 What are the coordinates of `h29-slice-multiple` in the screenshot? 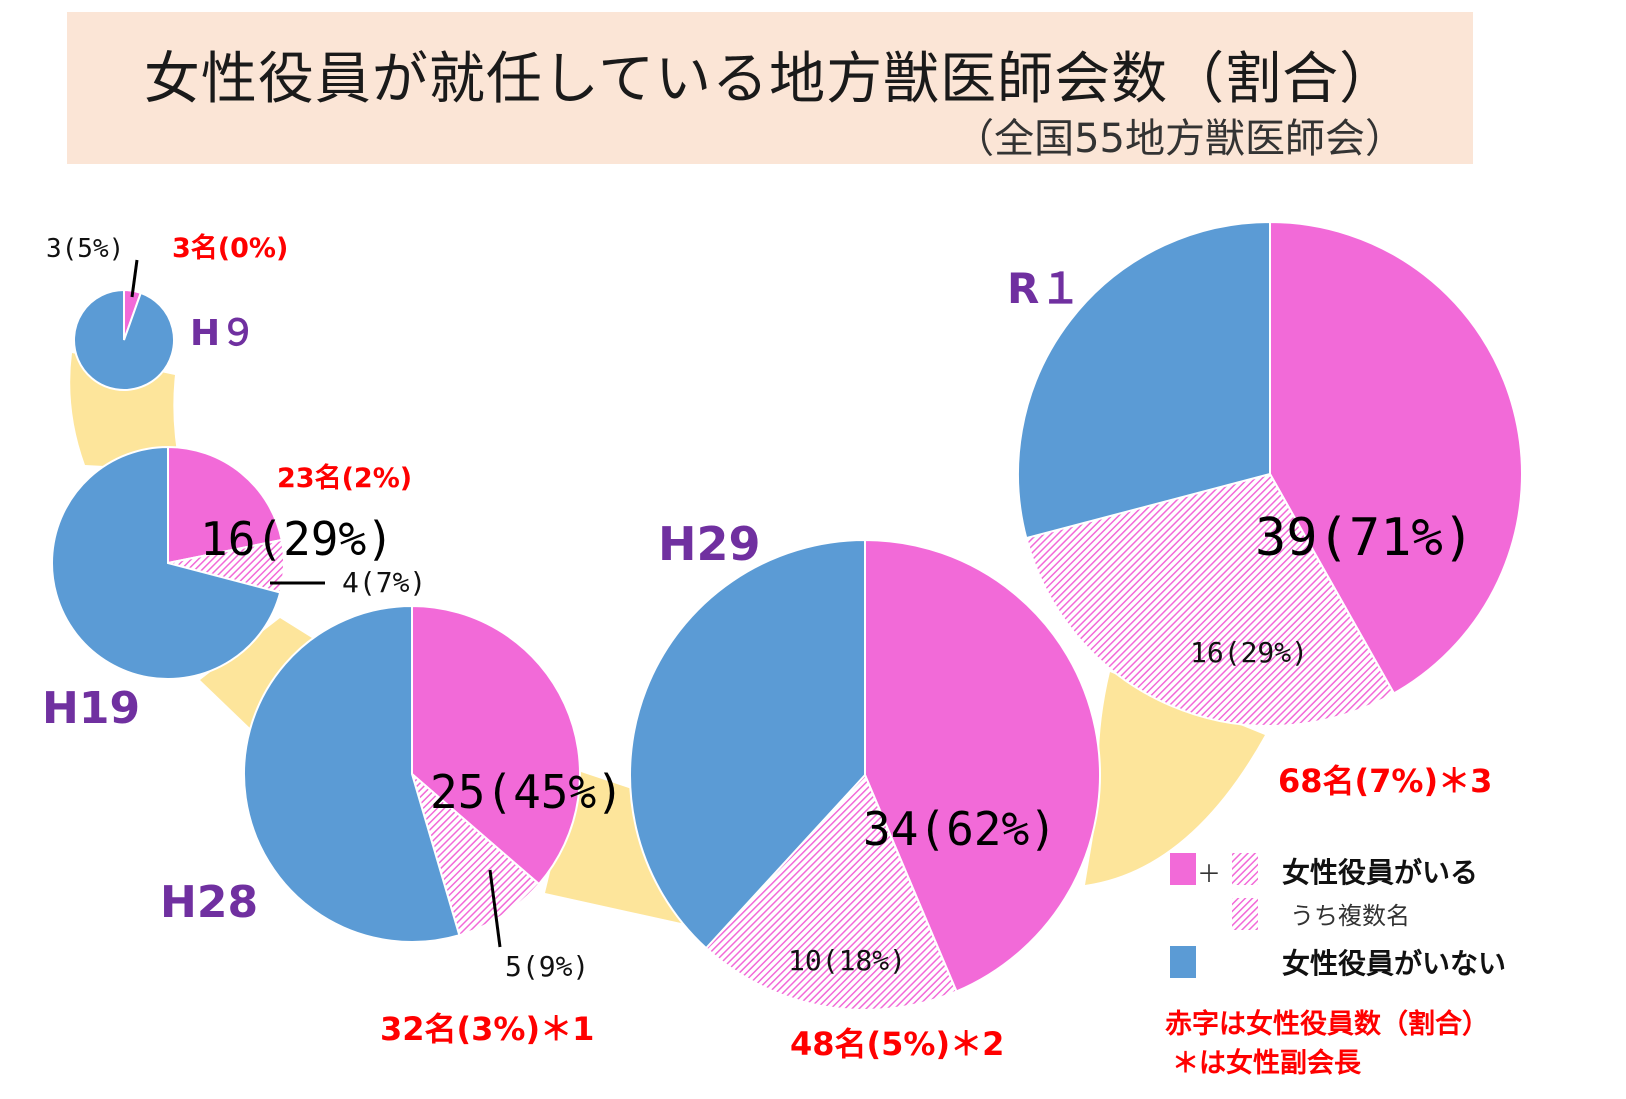 It's located at (831, 892).